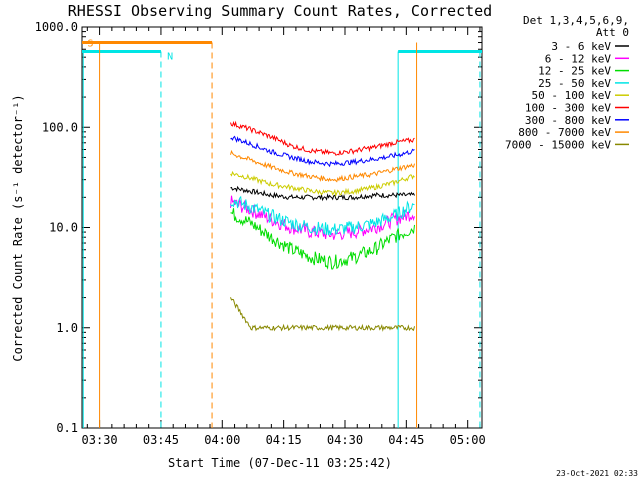  Describe the element at coordinates (18, 227) in the screenshot. I see `y-axis-label: Corrected Count Rate (s⁻¹ detector⁻¹)` at that location.